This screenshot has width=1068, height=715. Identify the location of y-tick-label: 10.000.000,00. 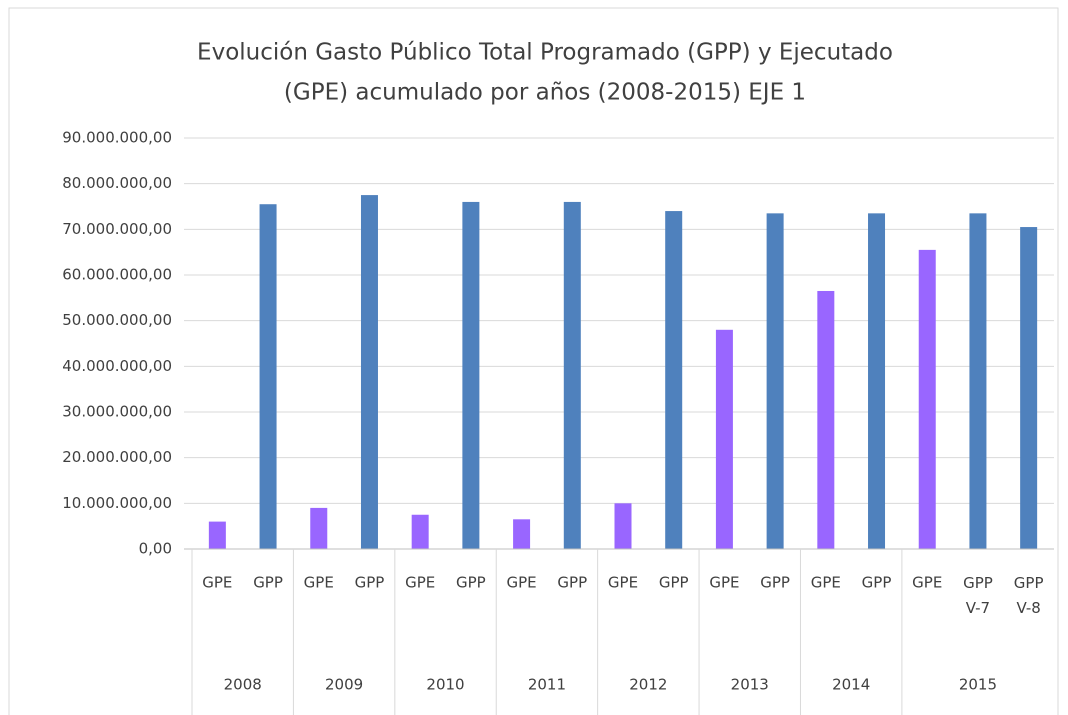
(117, 503).